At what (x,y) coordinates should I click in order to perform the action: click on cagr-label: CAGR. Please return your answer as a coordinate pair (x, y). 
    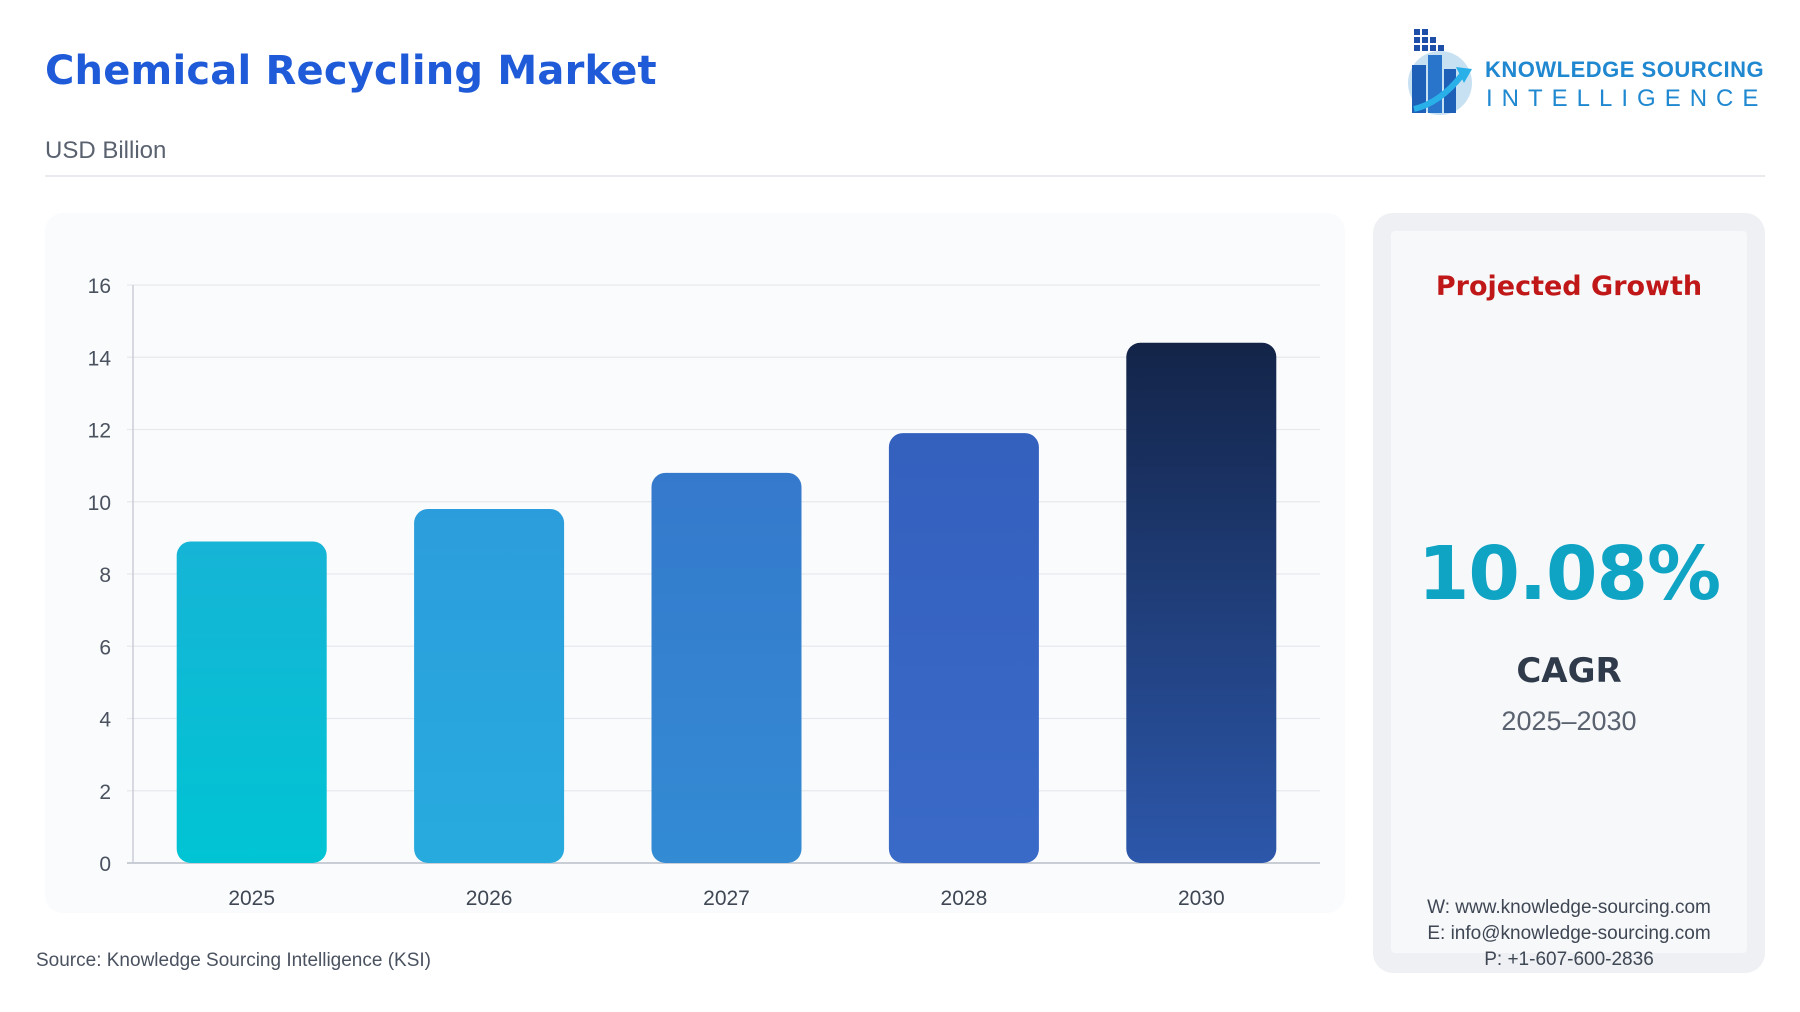
    Looking at the image, I should click on (1569, 671).